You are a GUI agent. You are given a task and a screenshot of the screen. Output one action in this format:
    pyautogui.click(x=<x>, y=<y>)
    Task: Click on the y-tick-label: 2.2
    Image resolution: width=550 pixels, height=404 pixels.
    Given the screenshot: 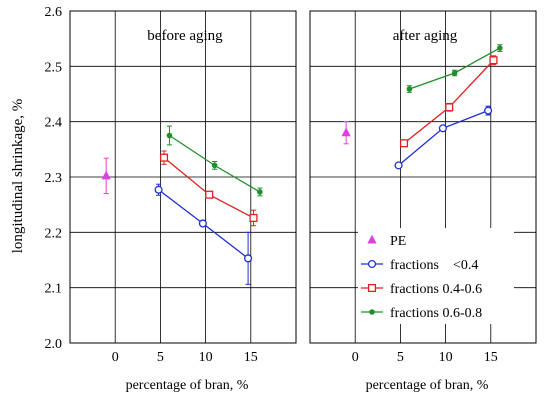 What is the action you would take?
    pyautogui.click(x=54, y=233)
    